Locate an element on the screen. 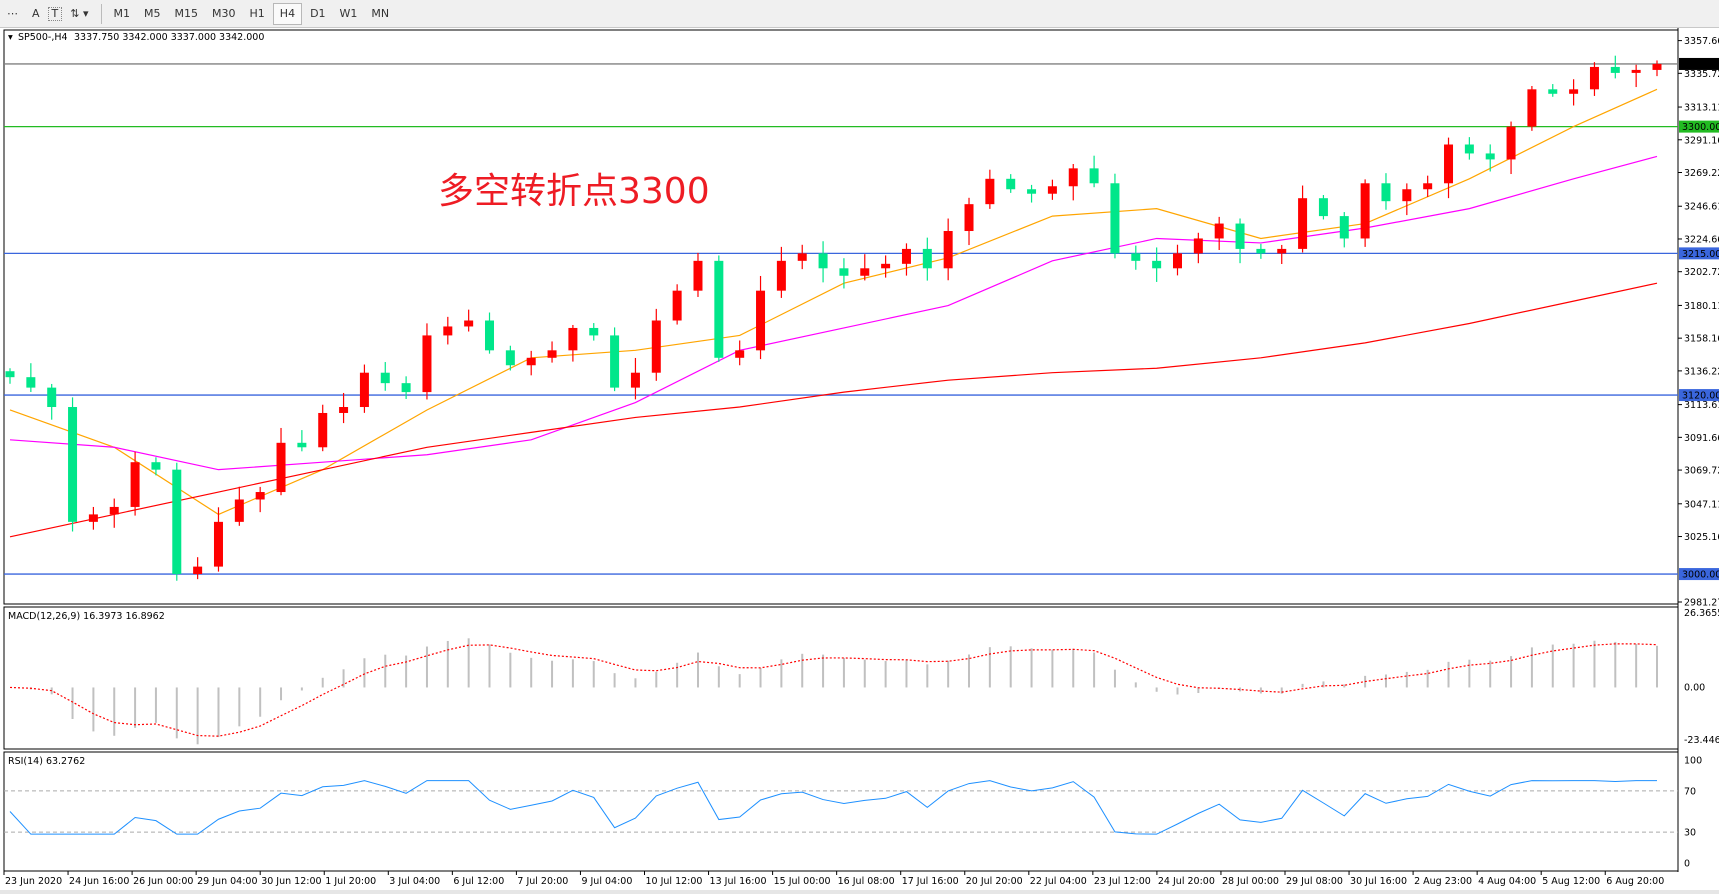  timeframe-m30: M30 is located at coordinates (224, 13).